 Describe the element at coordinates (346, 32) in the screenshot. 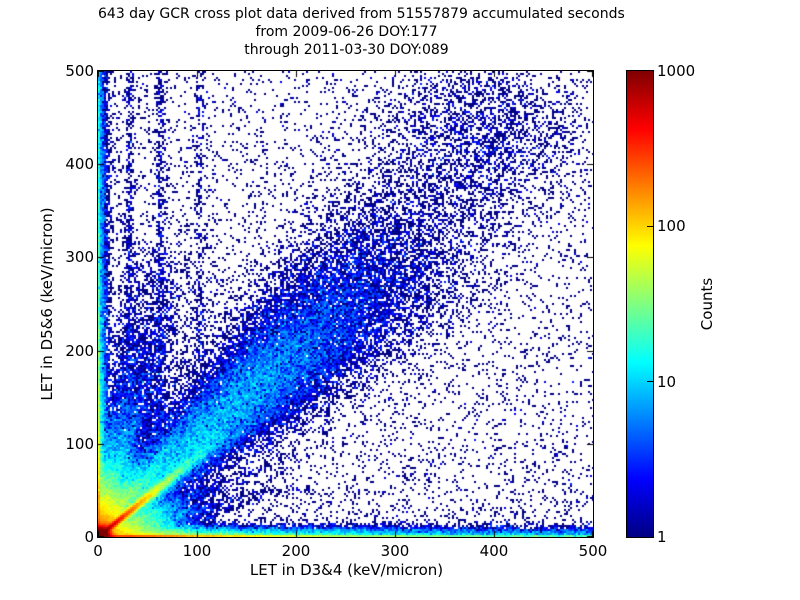

I see `chart-title-line-2: from 2009-06-26 DOY:177` at that location.